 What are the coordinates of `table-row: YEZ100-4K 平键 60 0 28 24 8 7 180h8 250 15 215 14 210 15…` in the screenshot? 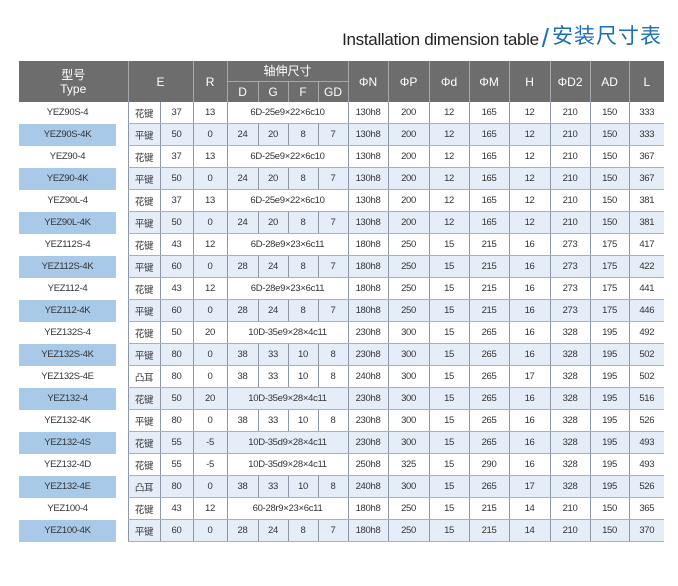 It's located at (342, 530).